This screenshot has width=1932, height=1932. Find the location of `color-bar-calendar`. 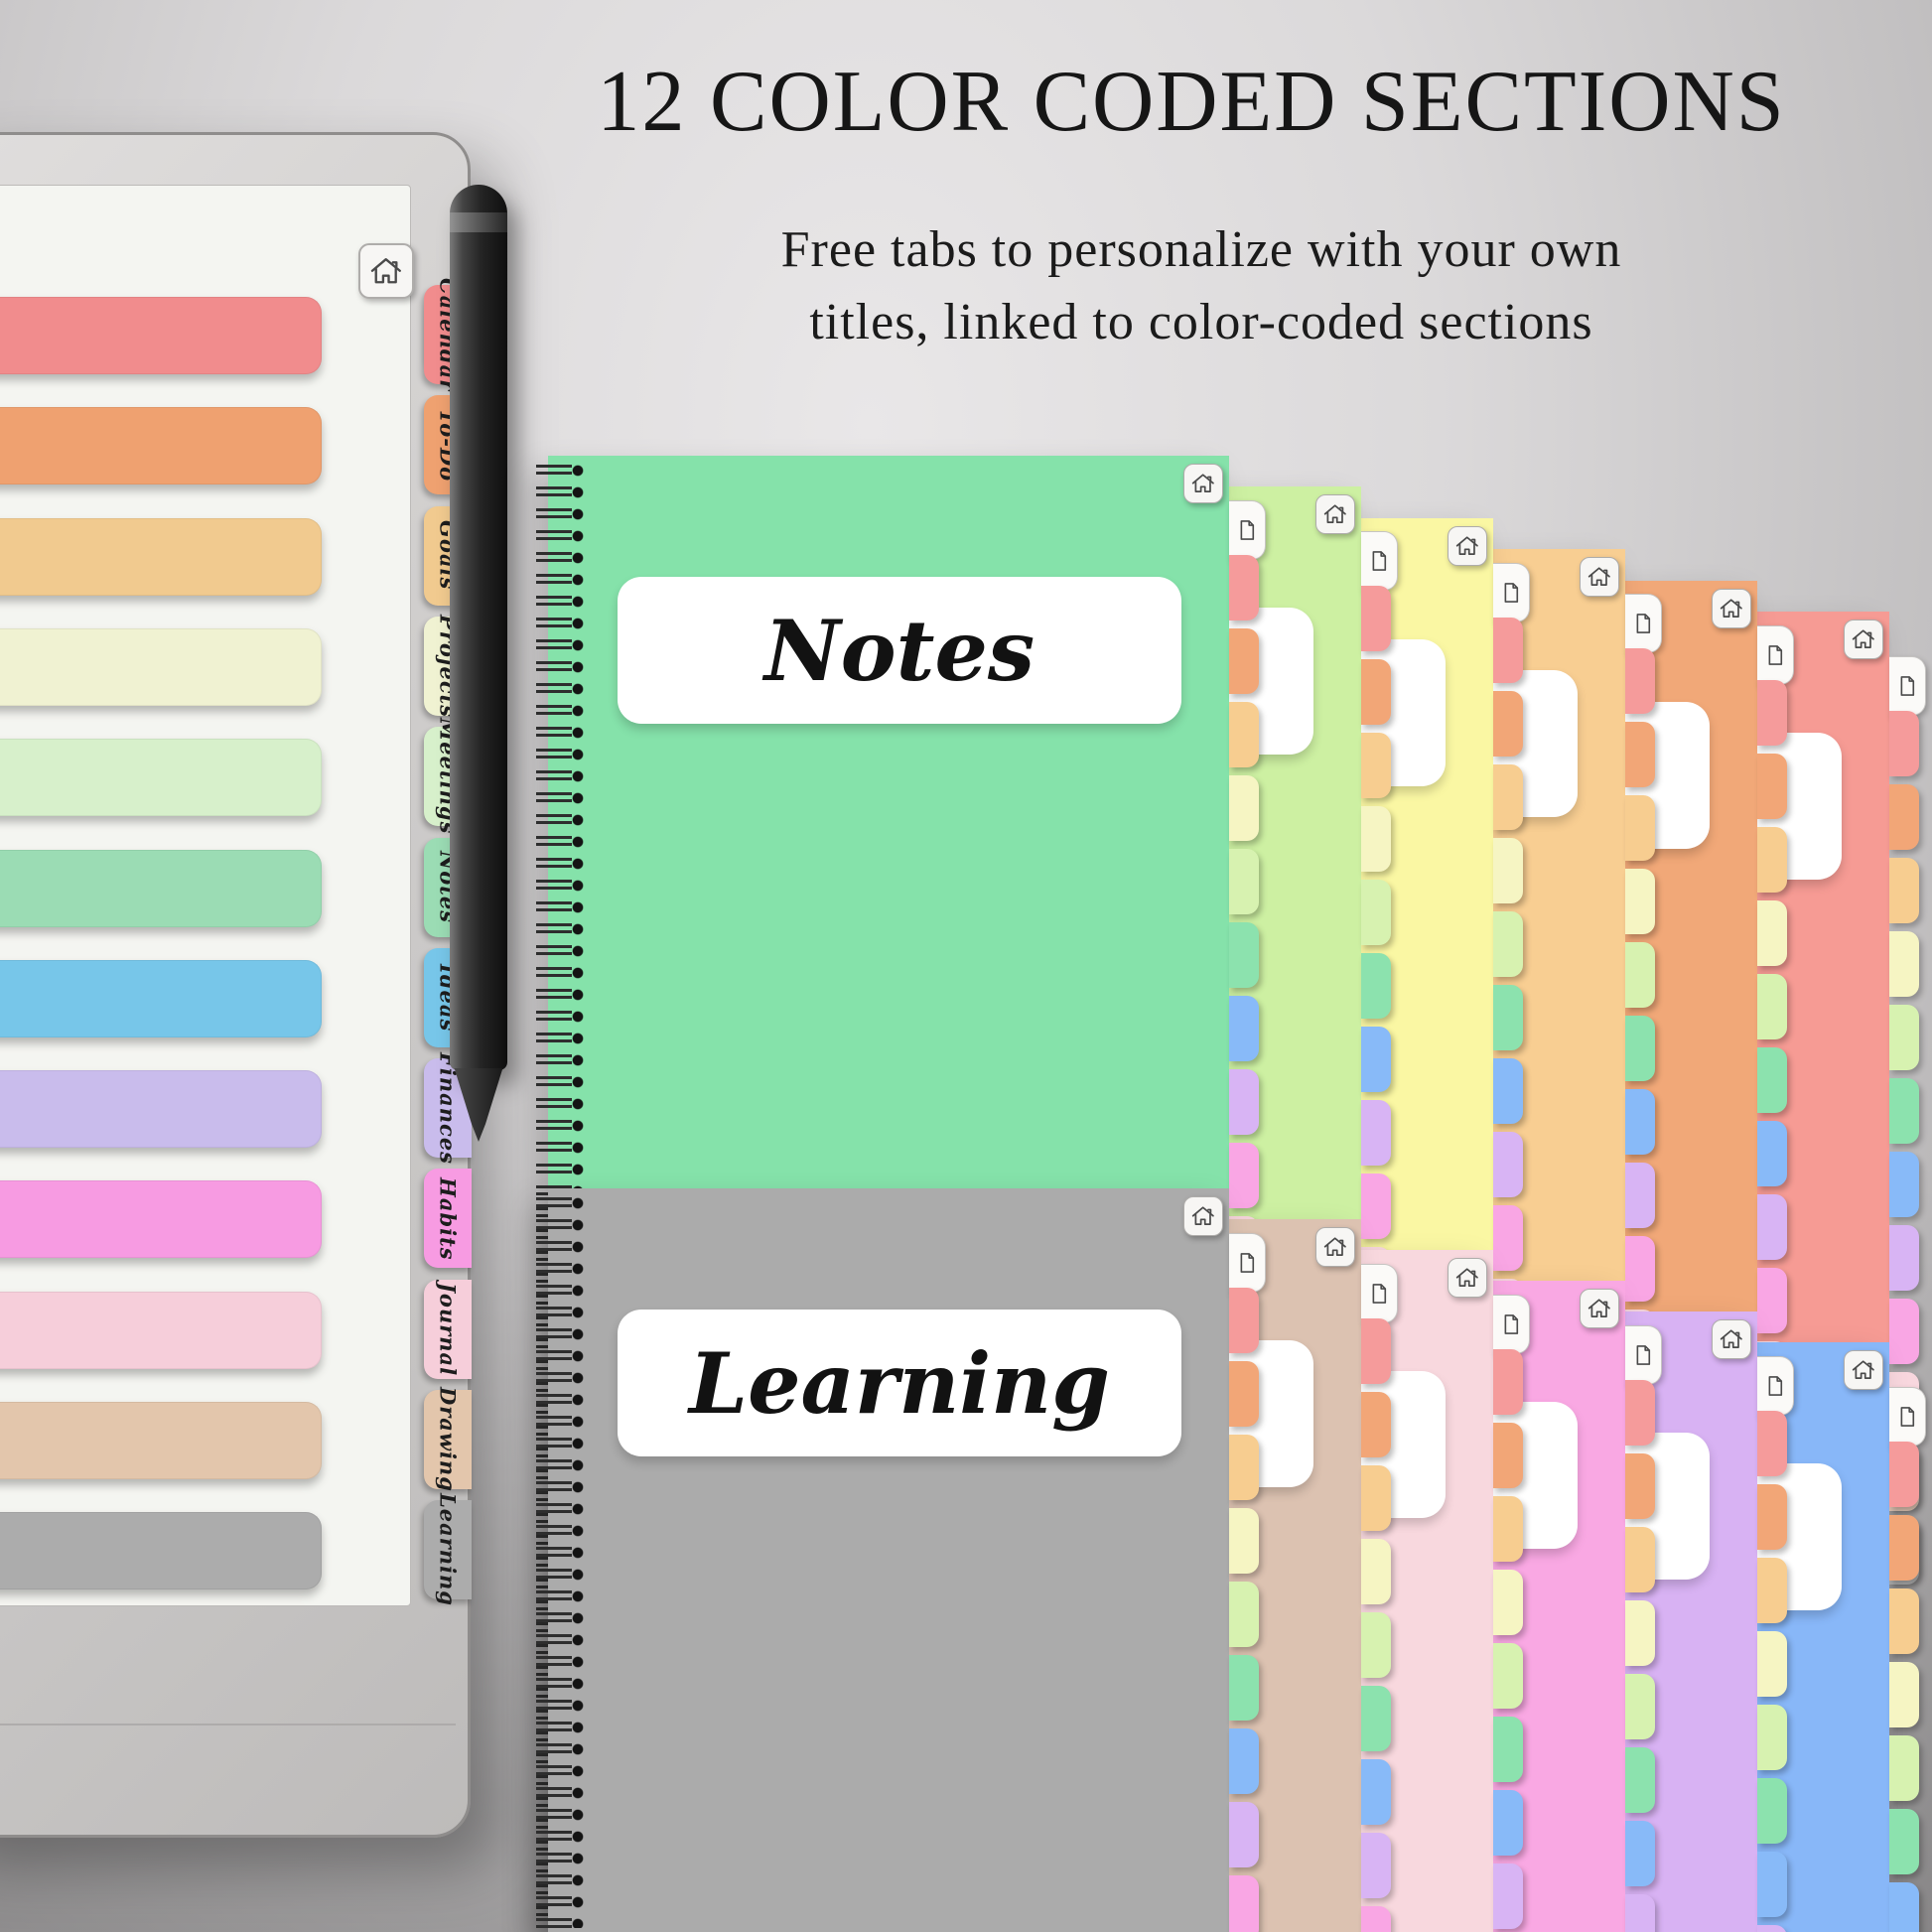

color-bar-calendar is located at coordinates (161, 336).